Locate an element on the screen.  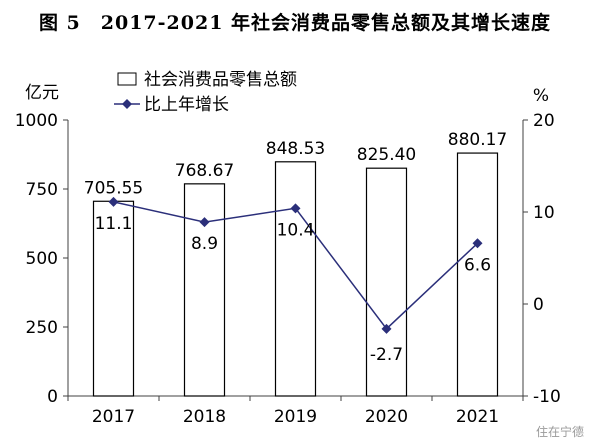
legend-label-line: 比上年增长 is located at coordinates (186, 105).